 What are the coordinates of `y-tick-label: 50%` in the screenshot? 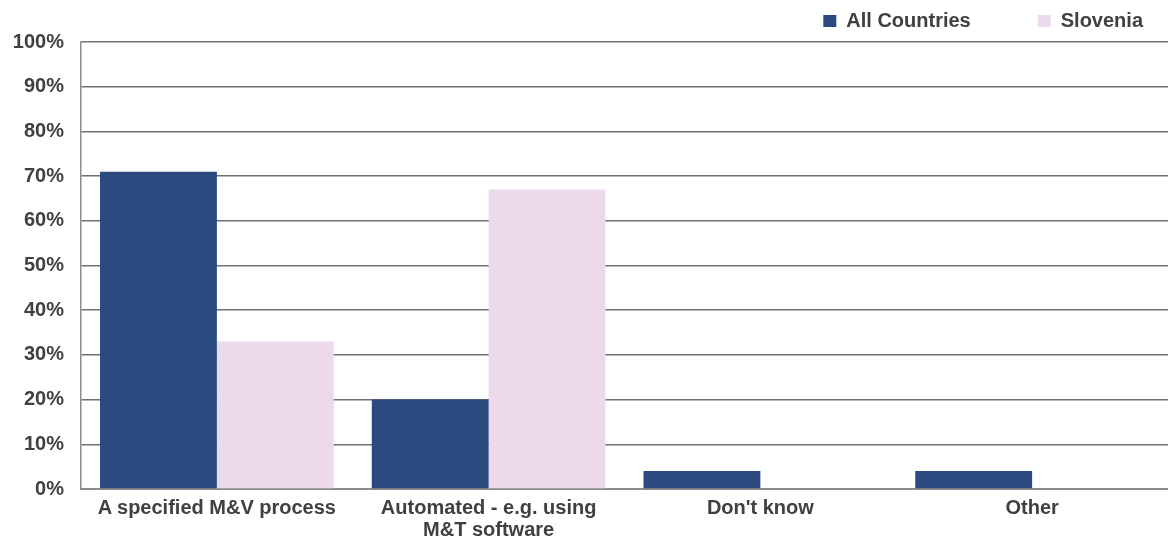 It's located at (44, 264).